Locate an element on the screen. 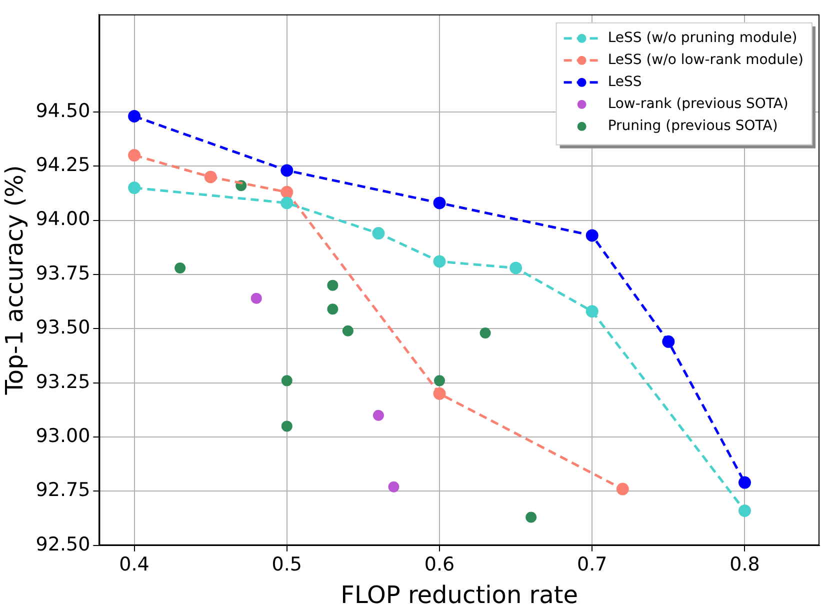 This screenshot has width=827, height=613. y-tick-label: 93.50 is located at coordinates (63, 327).